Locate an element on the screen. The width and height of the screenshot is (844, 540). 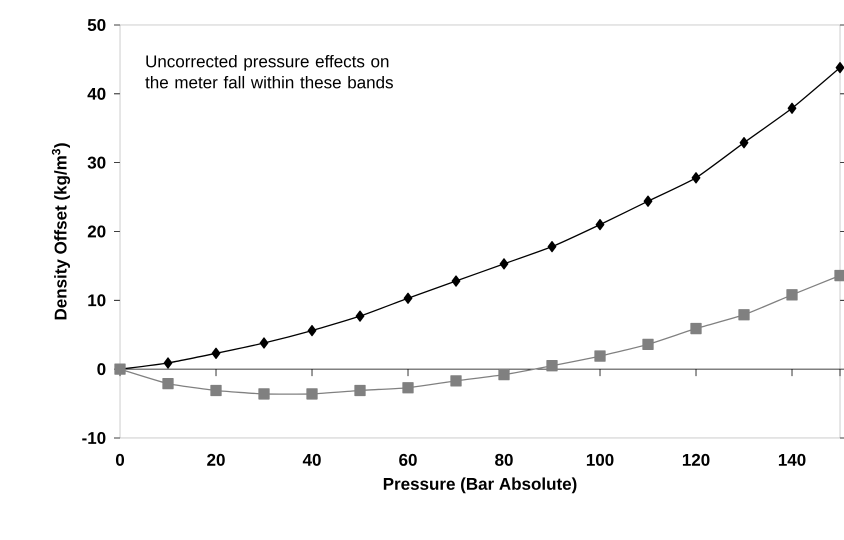
y-tick-label: 50 is located at coordinates (97, 25).